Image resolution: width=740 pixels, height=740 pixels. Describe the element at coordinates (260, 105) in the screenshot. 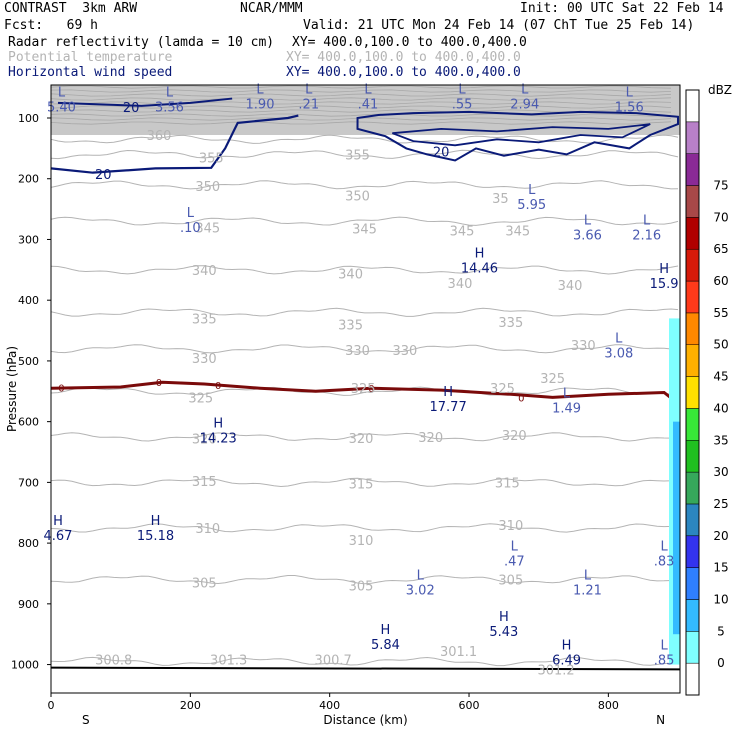

I see `extremum-value: 1.90` at that location.